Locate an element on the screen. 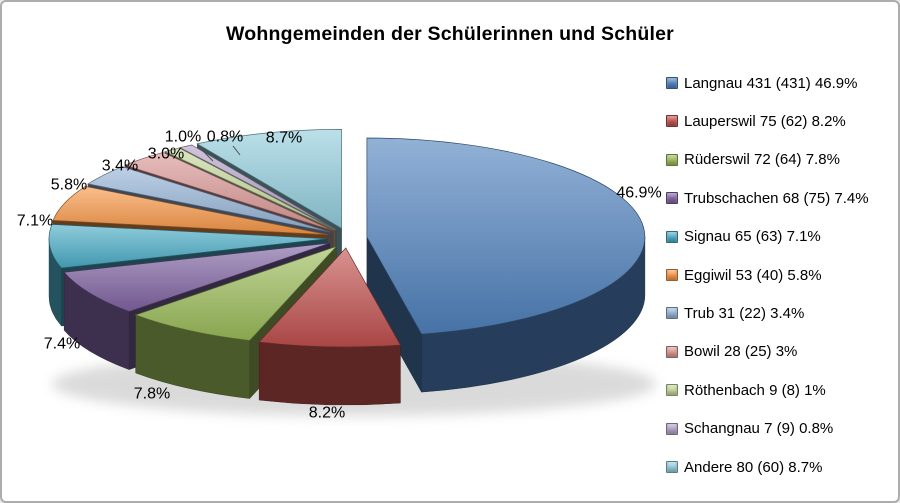 This screenshot has width=900, height=503. percent-label: 7.8% is located at coordinates (152, 394).